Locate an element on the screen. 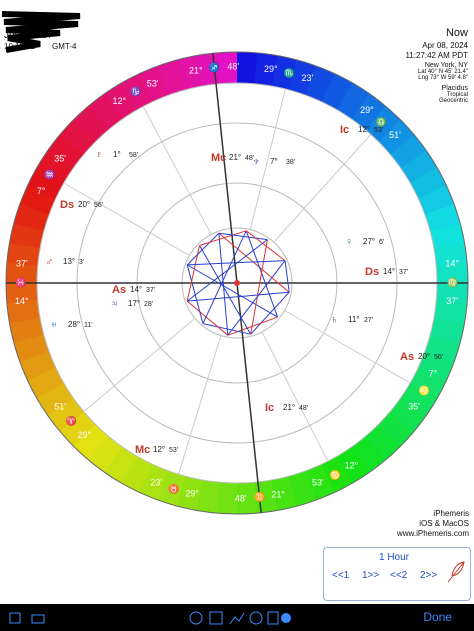 The image size is (474, 631). perspective: Geocentric is located at coordinates (453, 101).